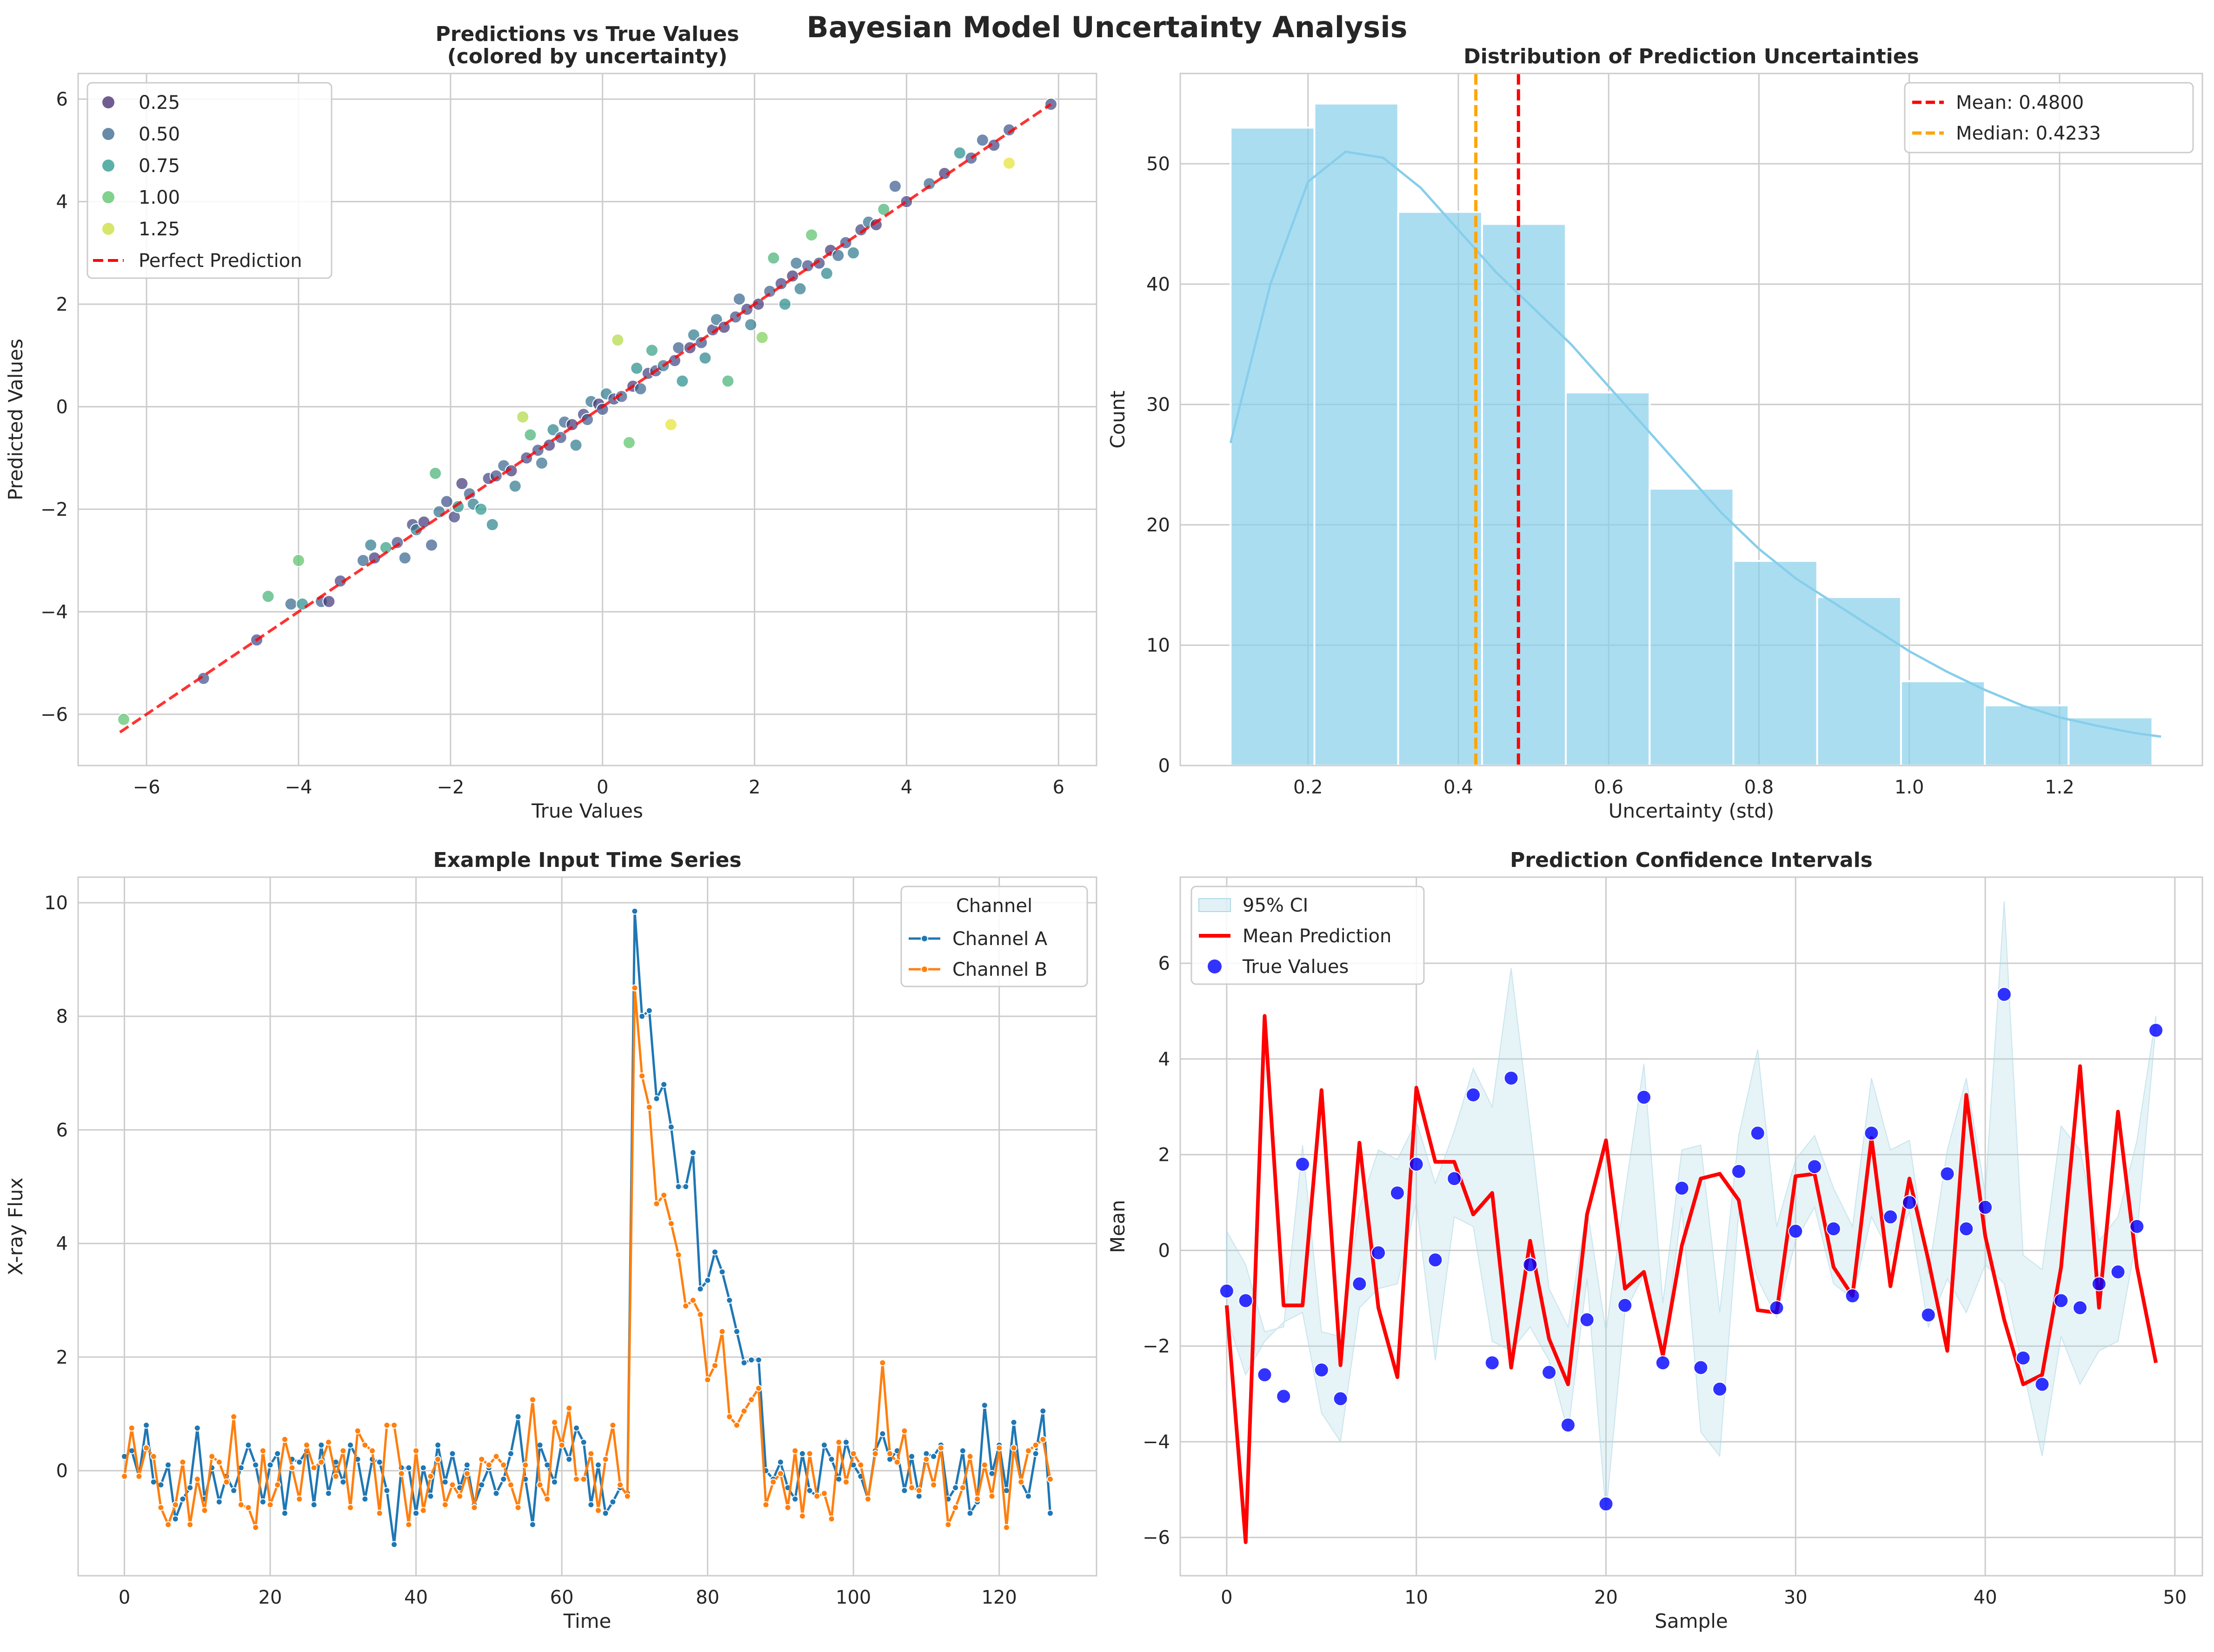 This screenshot has width=2214, height=1652. I want to click on x-tick-label: 1.0, so click(1909, 787).